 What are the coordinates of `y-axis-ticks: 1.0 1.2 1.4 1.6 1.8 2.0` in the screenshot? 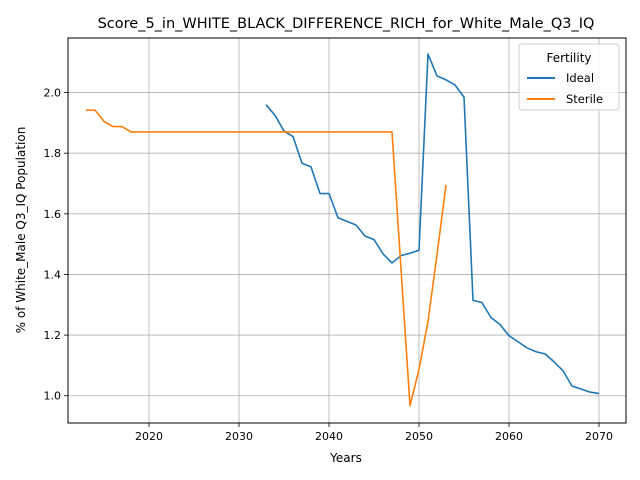 It's located at (56, 245).